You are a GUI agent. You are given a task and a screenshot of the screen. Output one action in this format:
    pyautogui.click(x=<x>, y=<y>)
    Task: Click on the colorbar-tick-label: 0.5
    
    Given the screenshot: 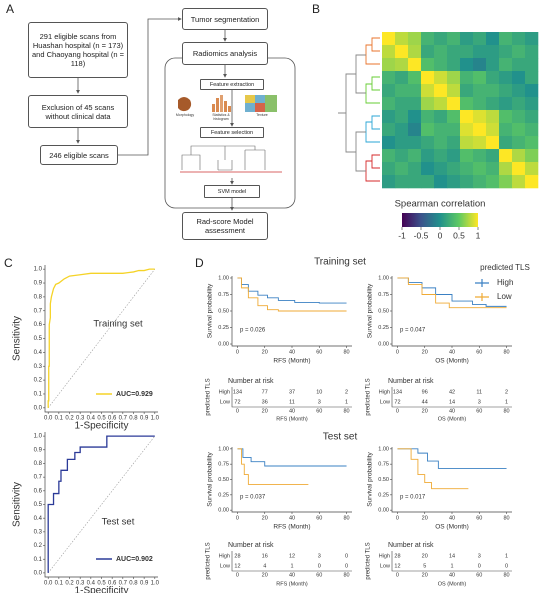 What is the action you would take?
    pyautogui.click(x=459, y=235)
    